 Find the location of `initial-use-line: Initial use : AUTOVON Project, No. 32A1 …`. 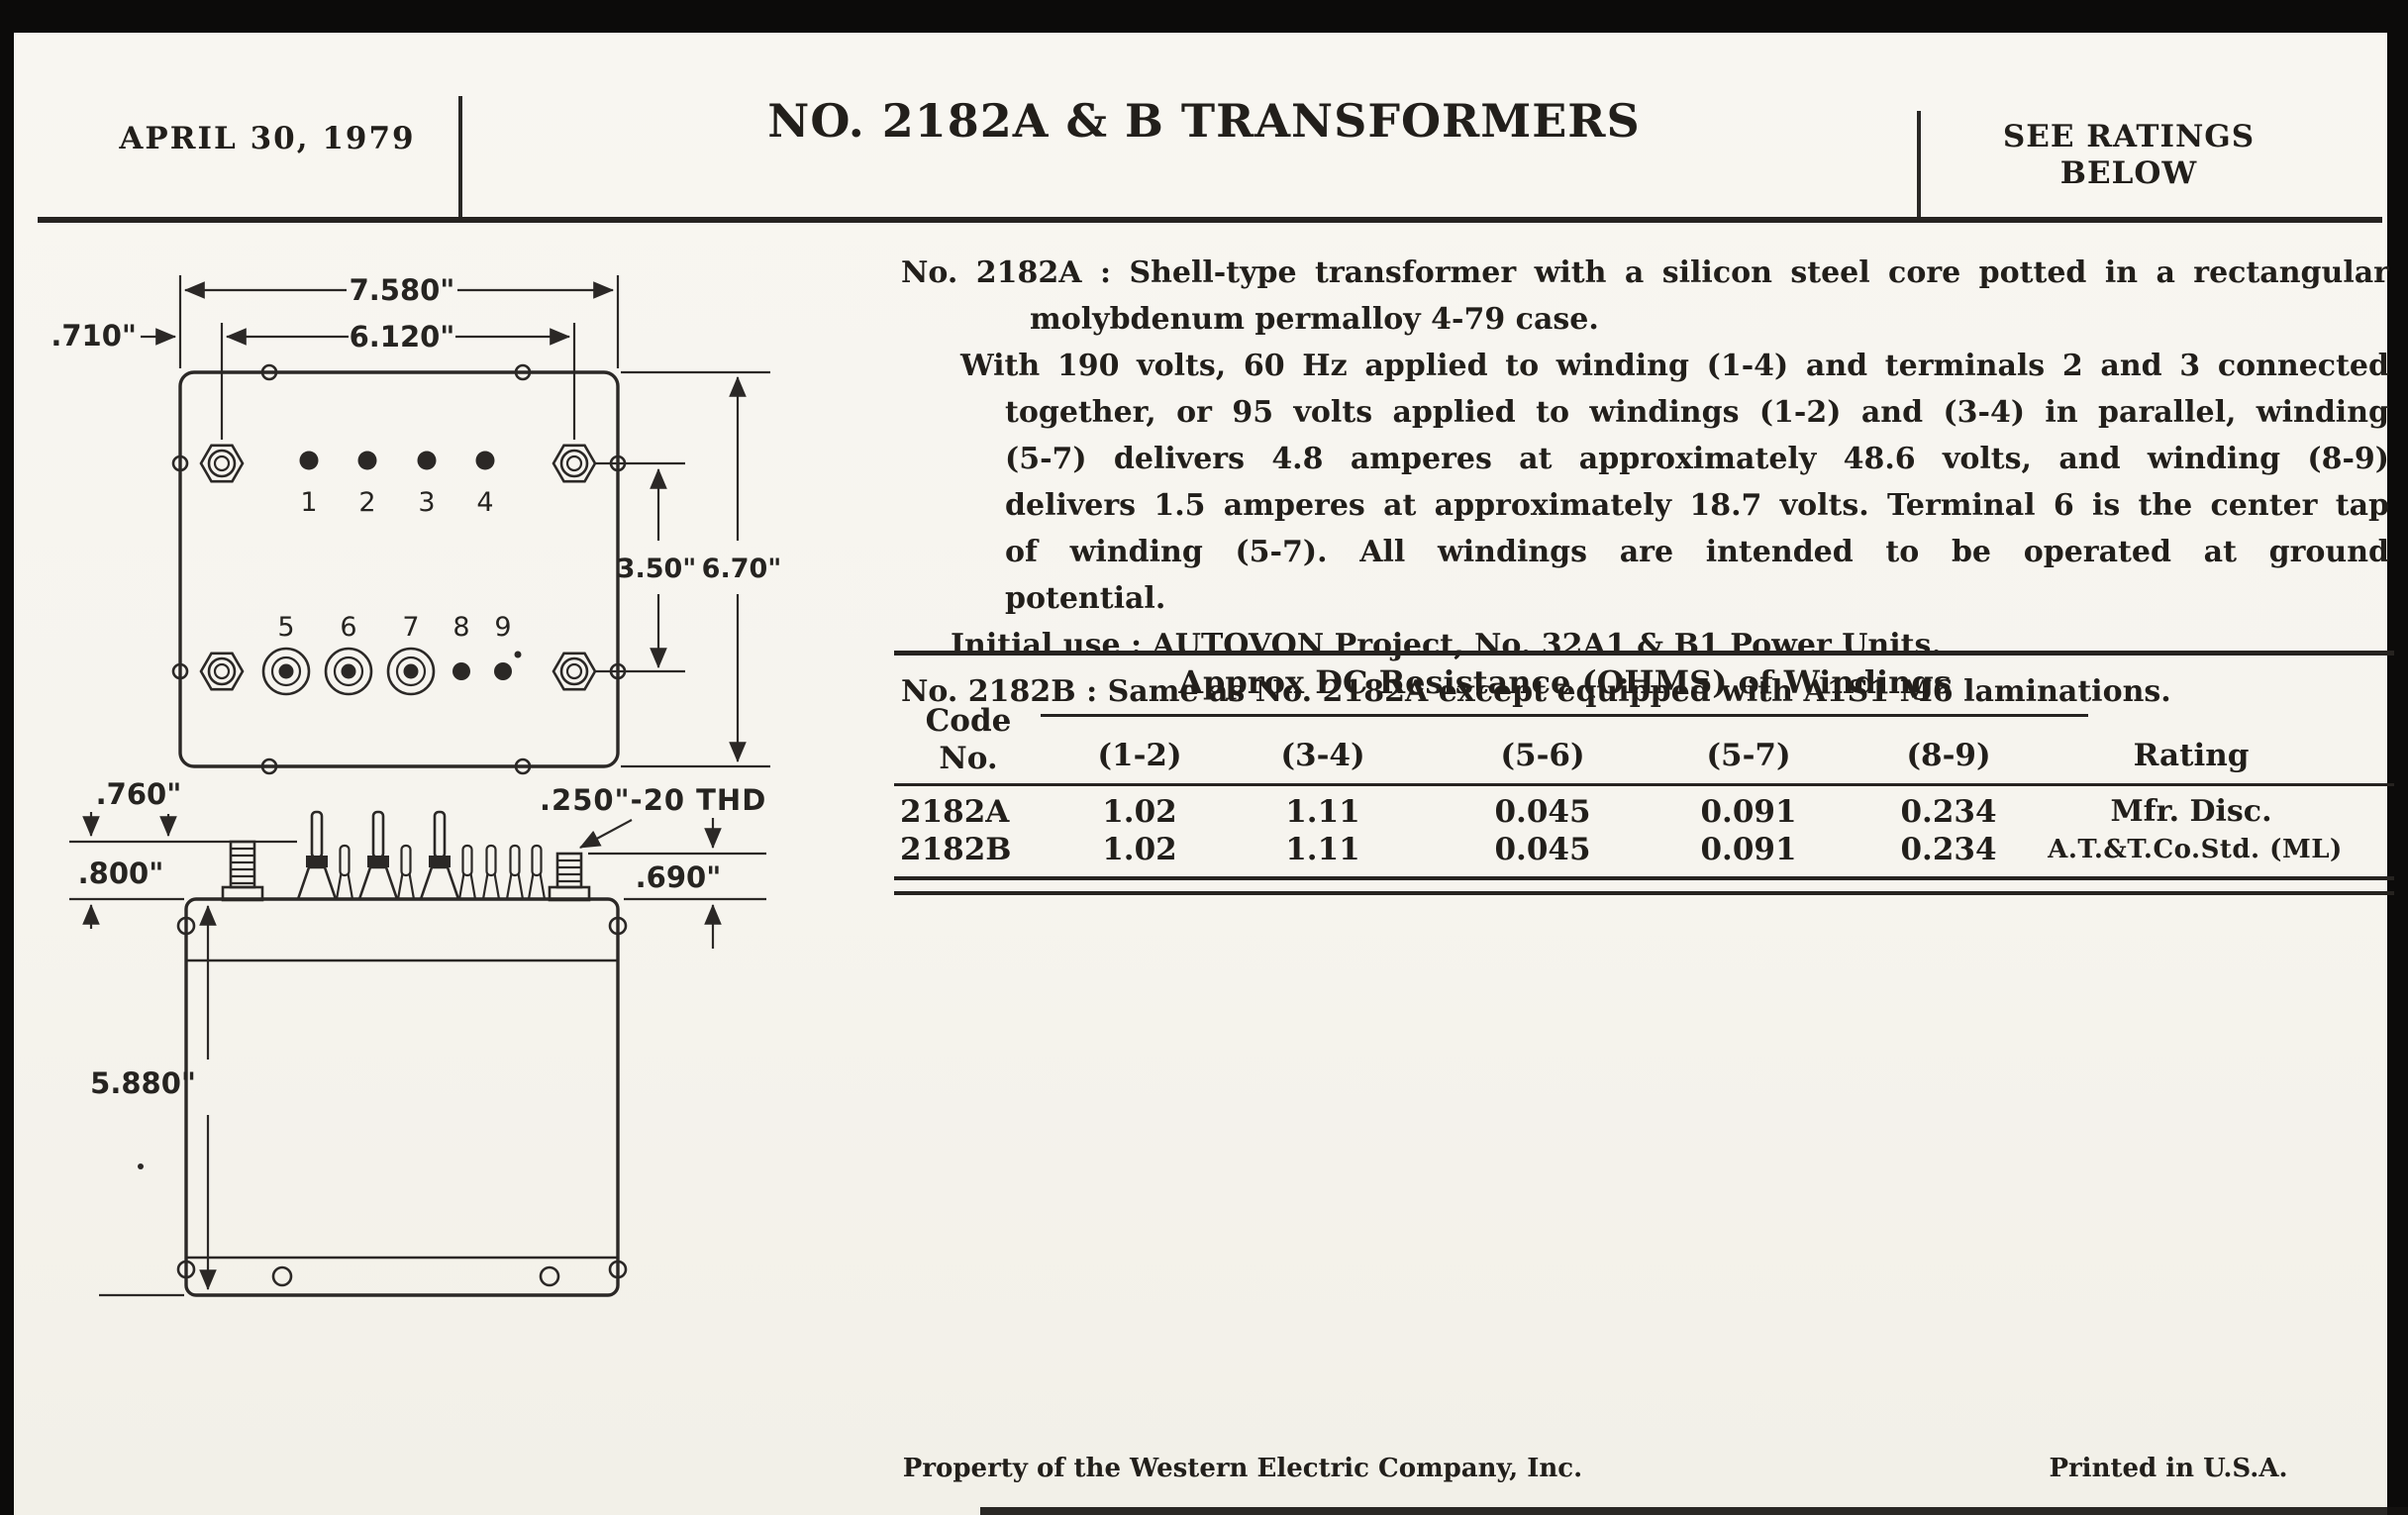

initial-use-line: Initial use : AUTOVON Project, No. 32A1 … is located at coordinates (1446, 645).